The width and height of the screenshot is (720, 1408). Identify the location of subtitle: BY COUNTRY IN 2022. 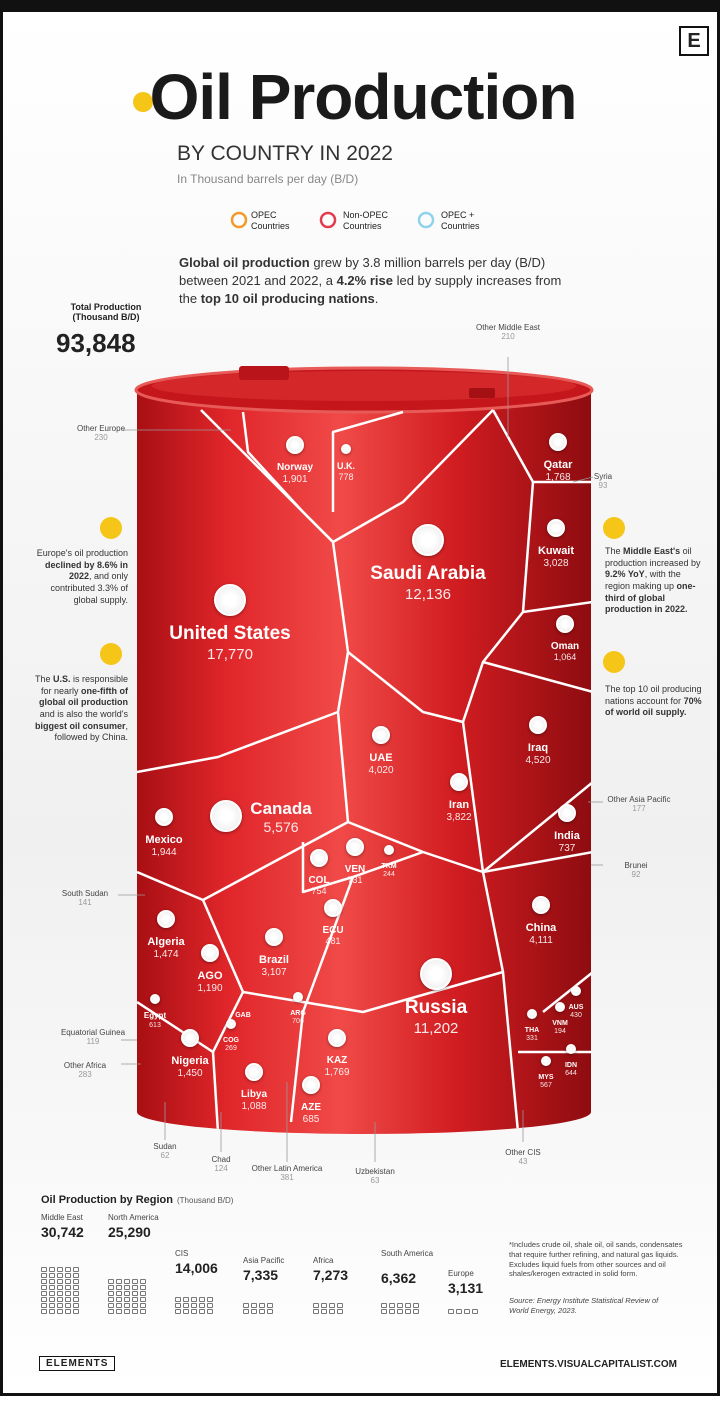
(285, 153).